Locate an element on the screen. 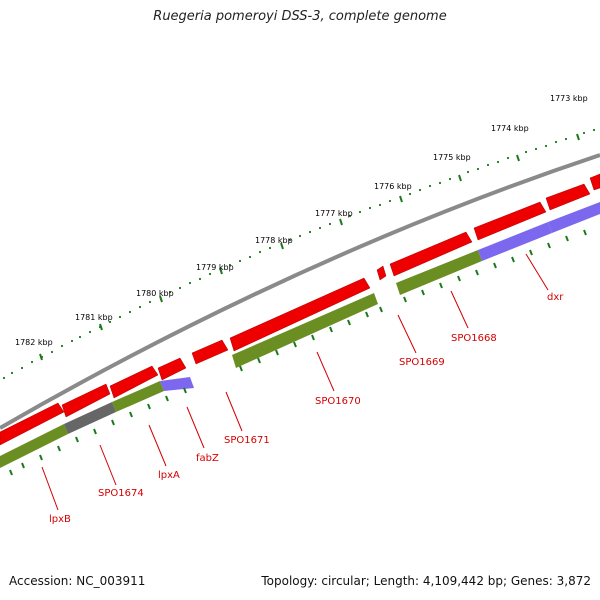 The image size is (600, 600). gene-label-SPO1674: SPO1674 is located at coordinates (121, 493).